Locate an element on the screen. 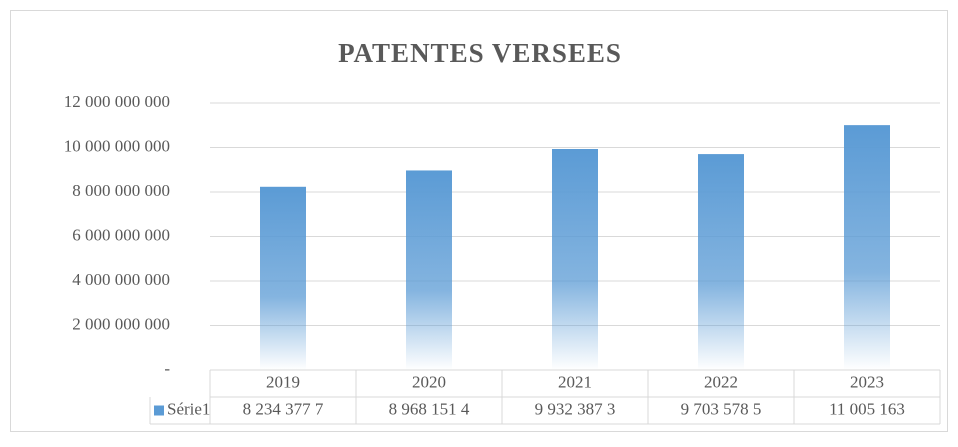 This screenshot has height=447, width=958. y-tick-label: 4 000 000 000 is located at coordinates (121, 279).